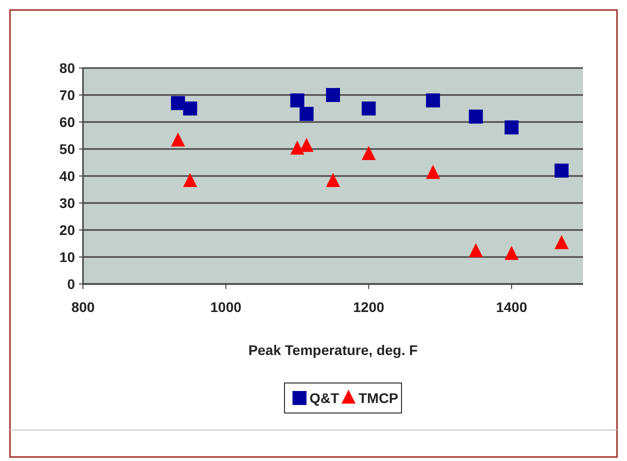 This screenshot has height=461, width=627. Describe the element at coordinates (67, 148) in the screenshot. I see `y-tick-label: 50` at that location.